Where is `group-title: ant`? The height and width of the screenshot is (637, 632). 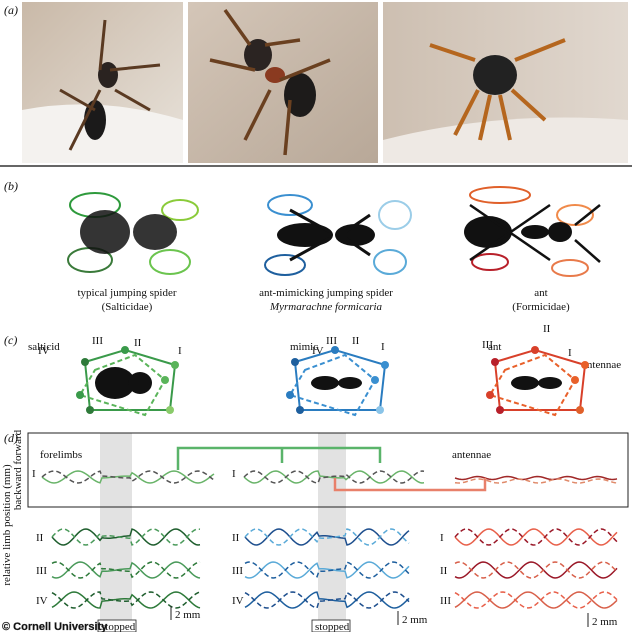 group-title: ant is located at coordinates (494, 347).